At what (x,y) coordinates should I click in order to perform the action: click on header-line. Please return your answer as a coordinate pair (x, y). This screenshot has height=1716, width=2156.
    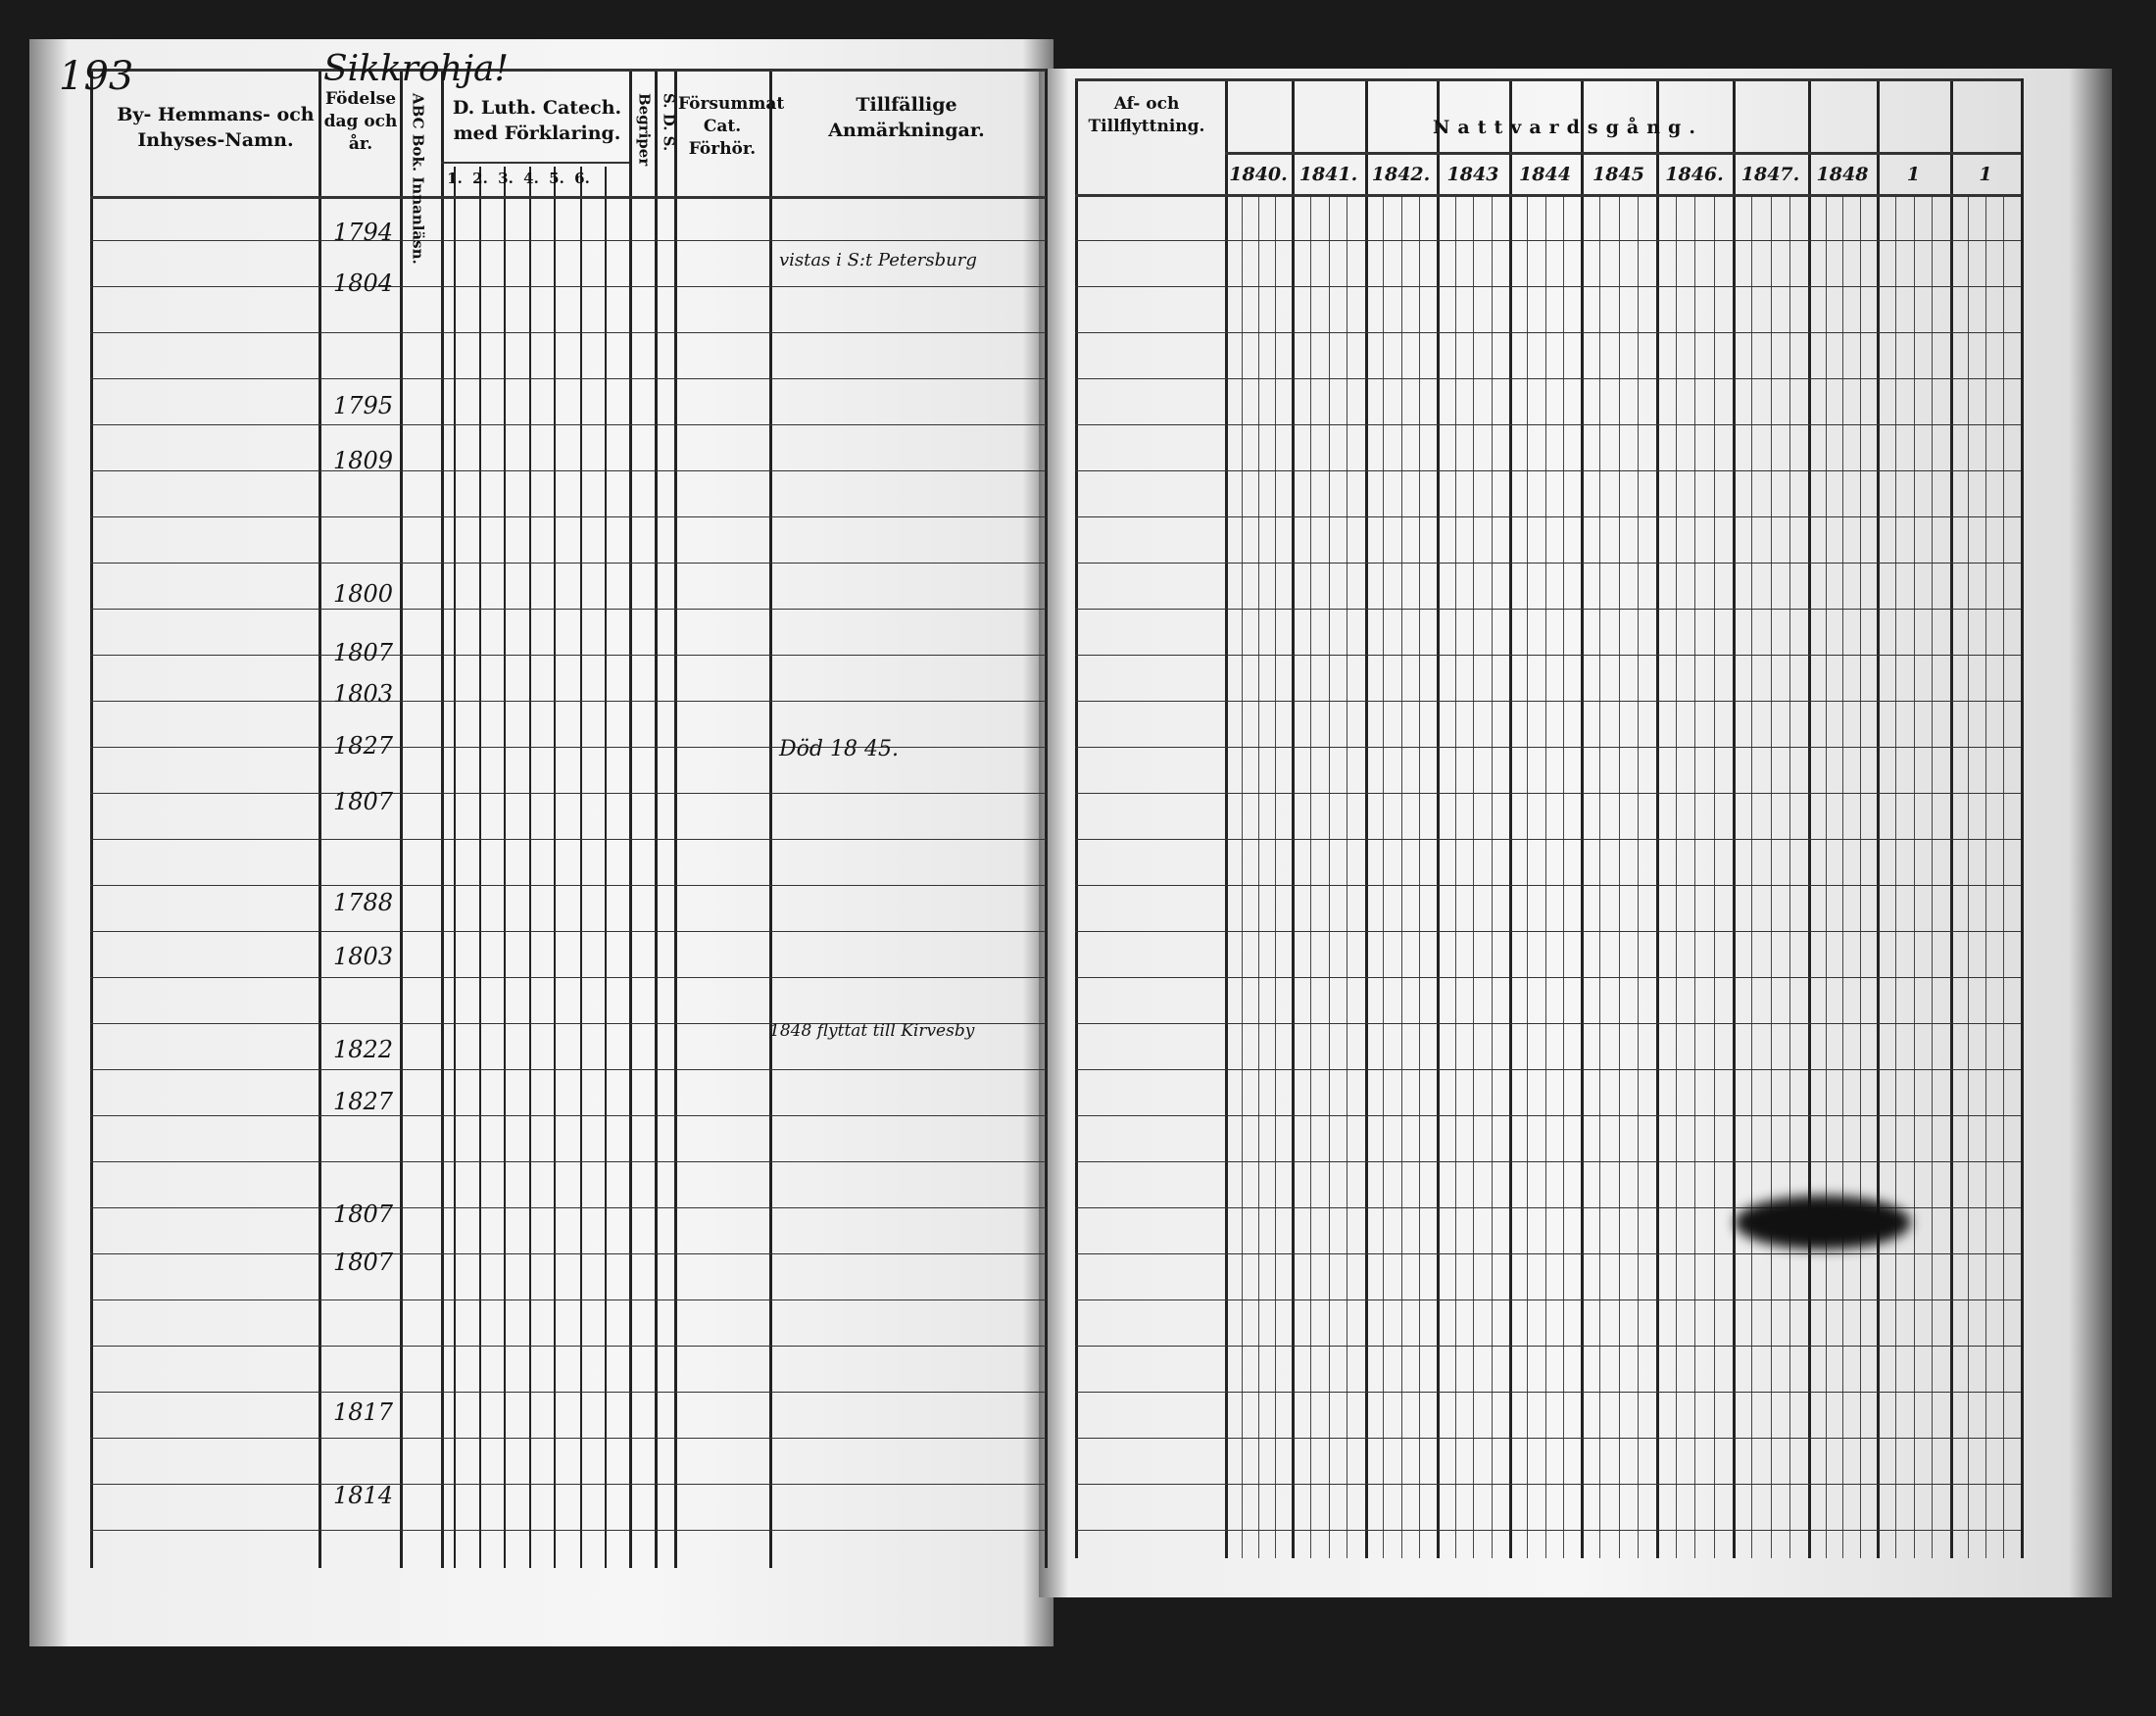
    Looking at the image, I should click on (568, 197).